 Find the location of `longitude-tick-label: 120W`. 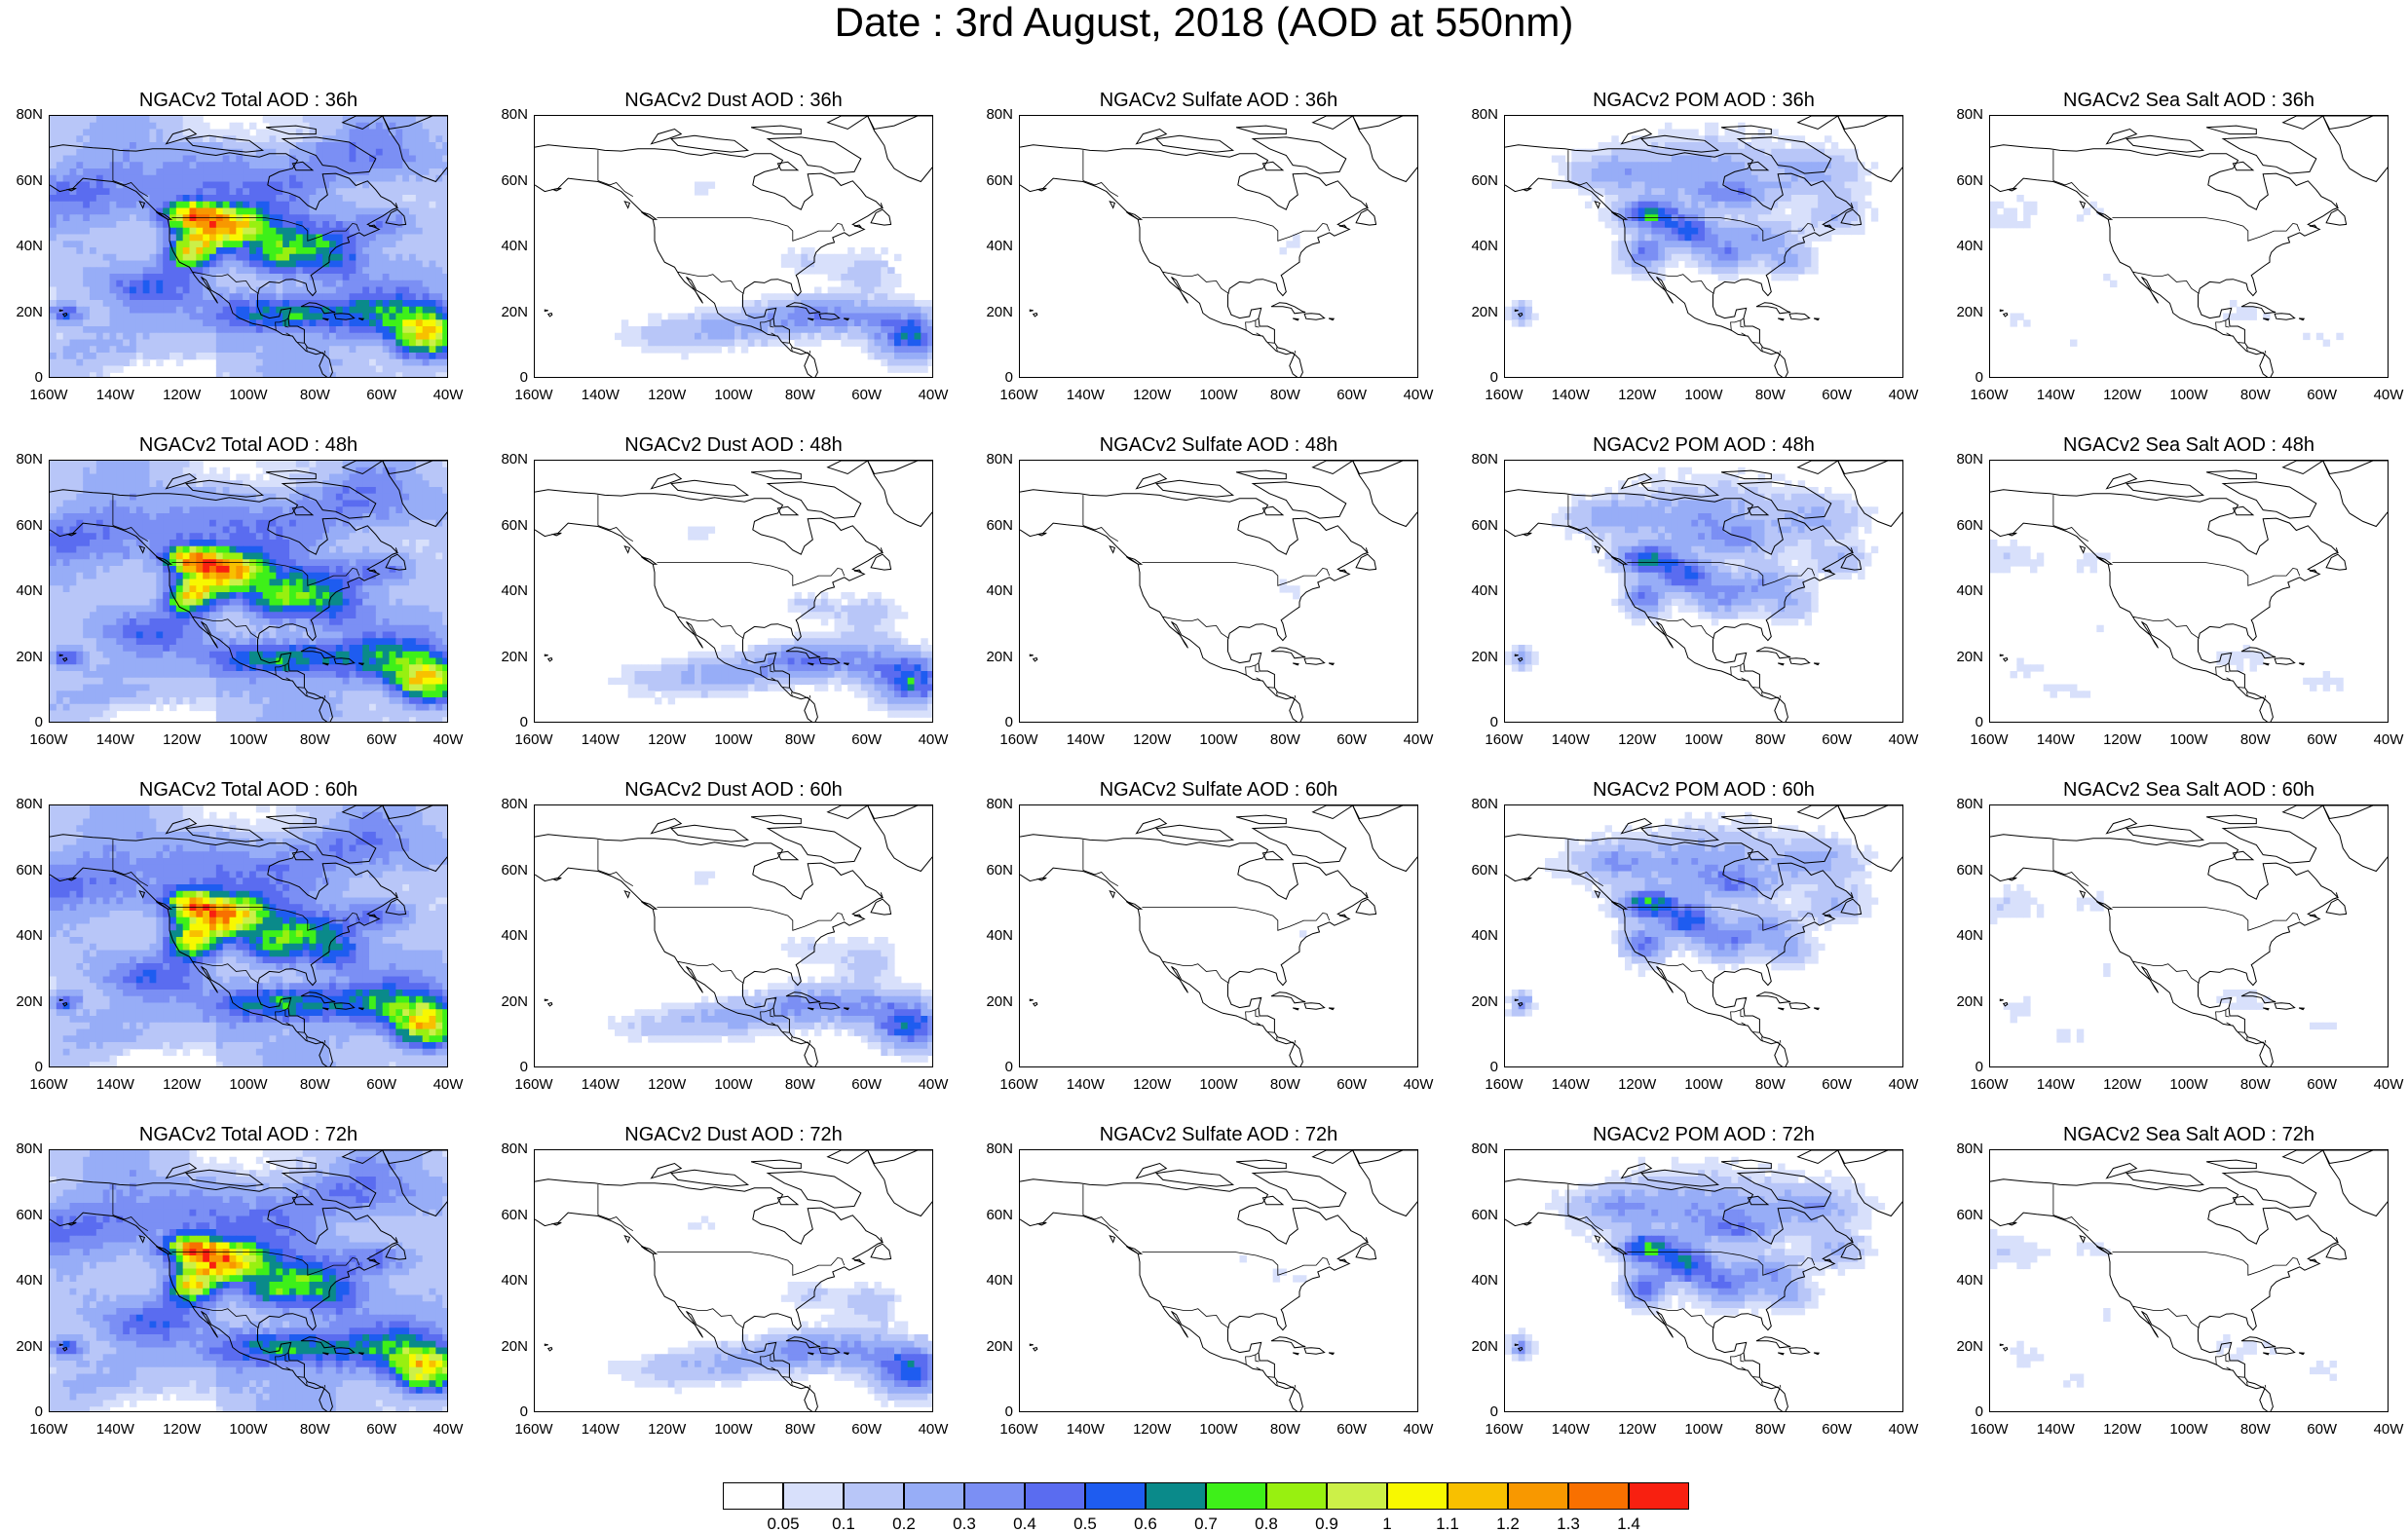

longitude-tick-label: 120W is located at coordinates (1637, 395).